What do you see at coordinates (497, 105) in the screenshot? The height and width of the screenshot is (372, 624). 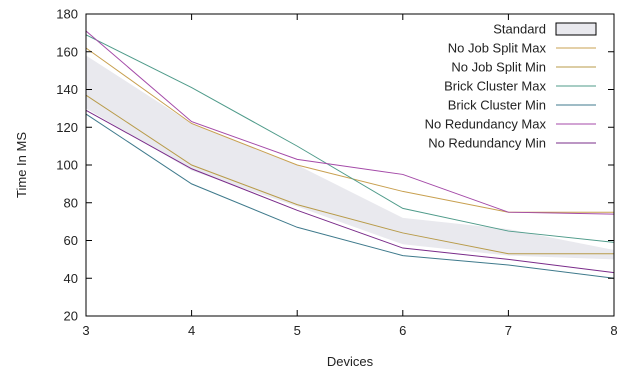 I see `legend-label-brick-cluster-min: Brick Cluster Min` at bounding box center [497, 105].